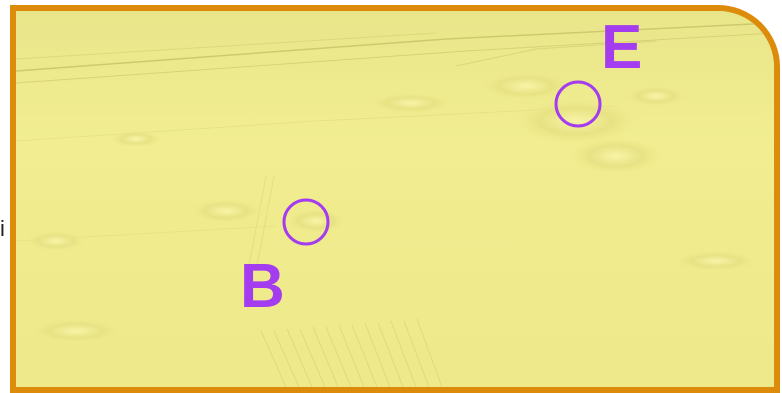 The height and width of the screenshot is (393, 782). Describe the element at coordinates (621, 47) in the screenshot. I see `marker-e-label: E` at that location.